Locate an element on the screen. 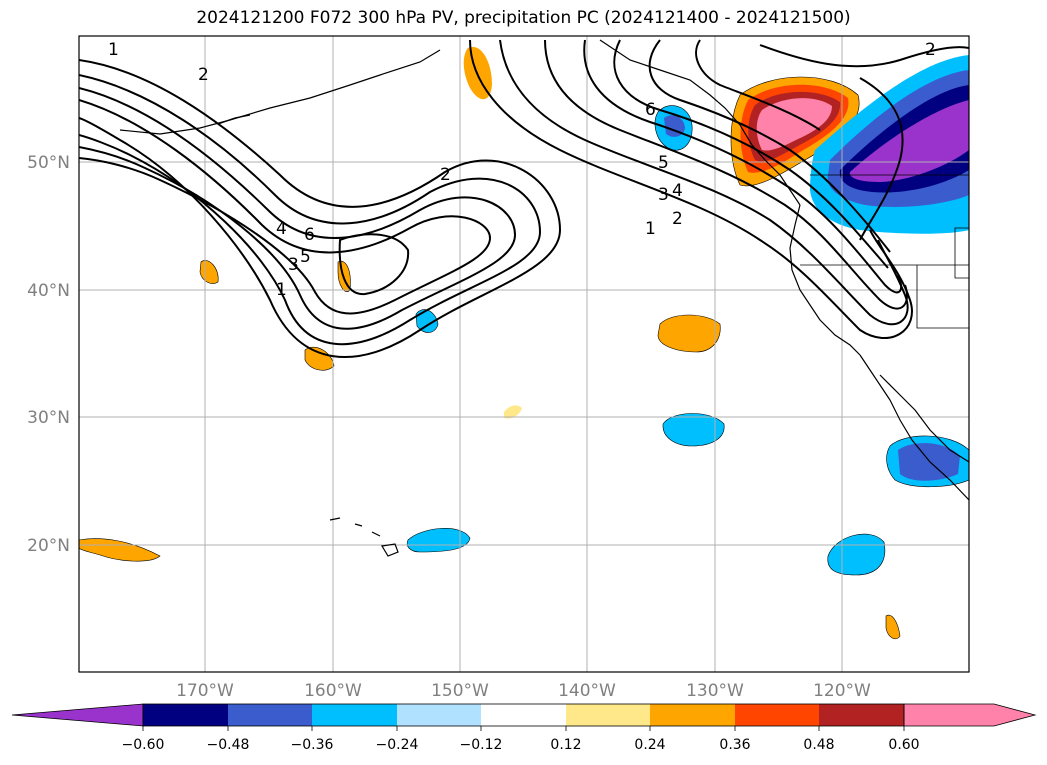 Image resolution: width=1047 pixels, height=765 pixels. lat-labels: 50°N 40°N 30°N 20°N is located at coordinates (48, 354).